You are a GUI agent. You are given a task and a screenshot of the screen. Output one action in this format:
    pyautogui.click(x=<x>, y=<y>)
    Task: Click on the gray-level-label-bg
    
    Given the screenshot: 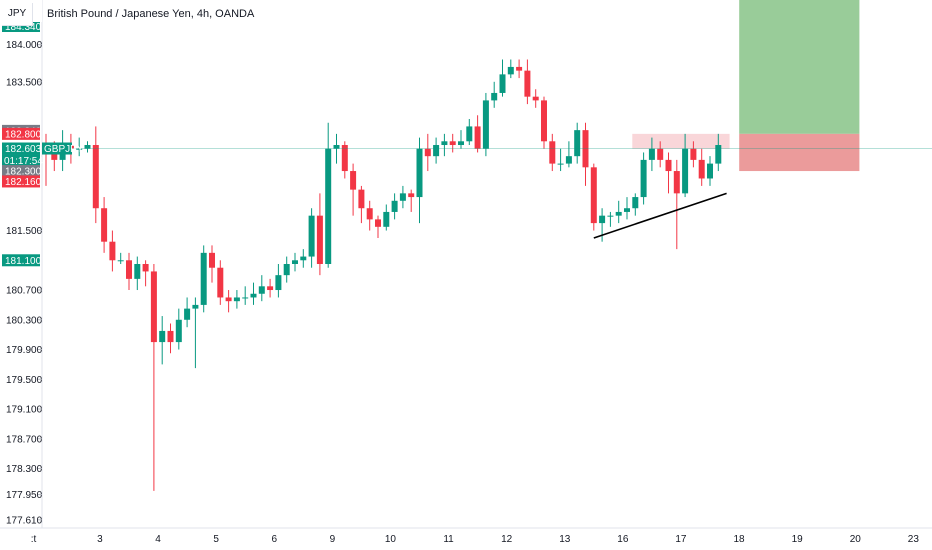 What is the action you would take?
    pyautogui.click(x=21, y=171)
    